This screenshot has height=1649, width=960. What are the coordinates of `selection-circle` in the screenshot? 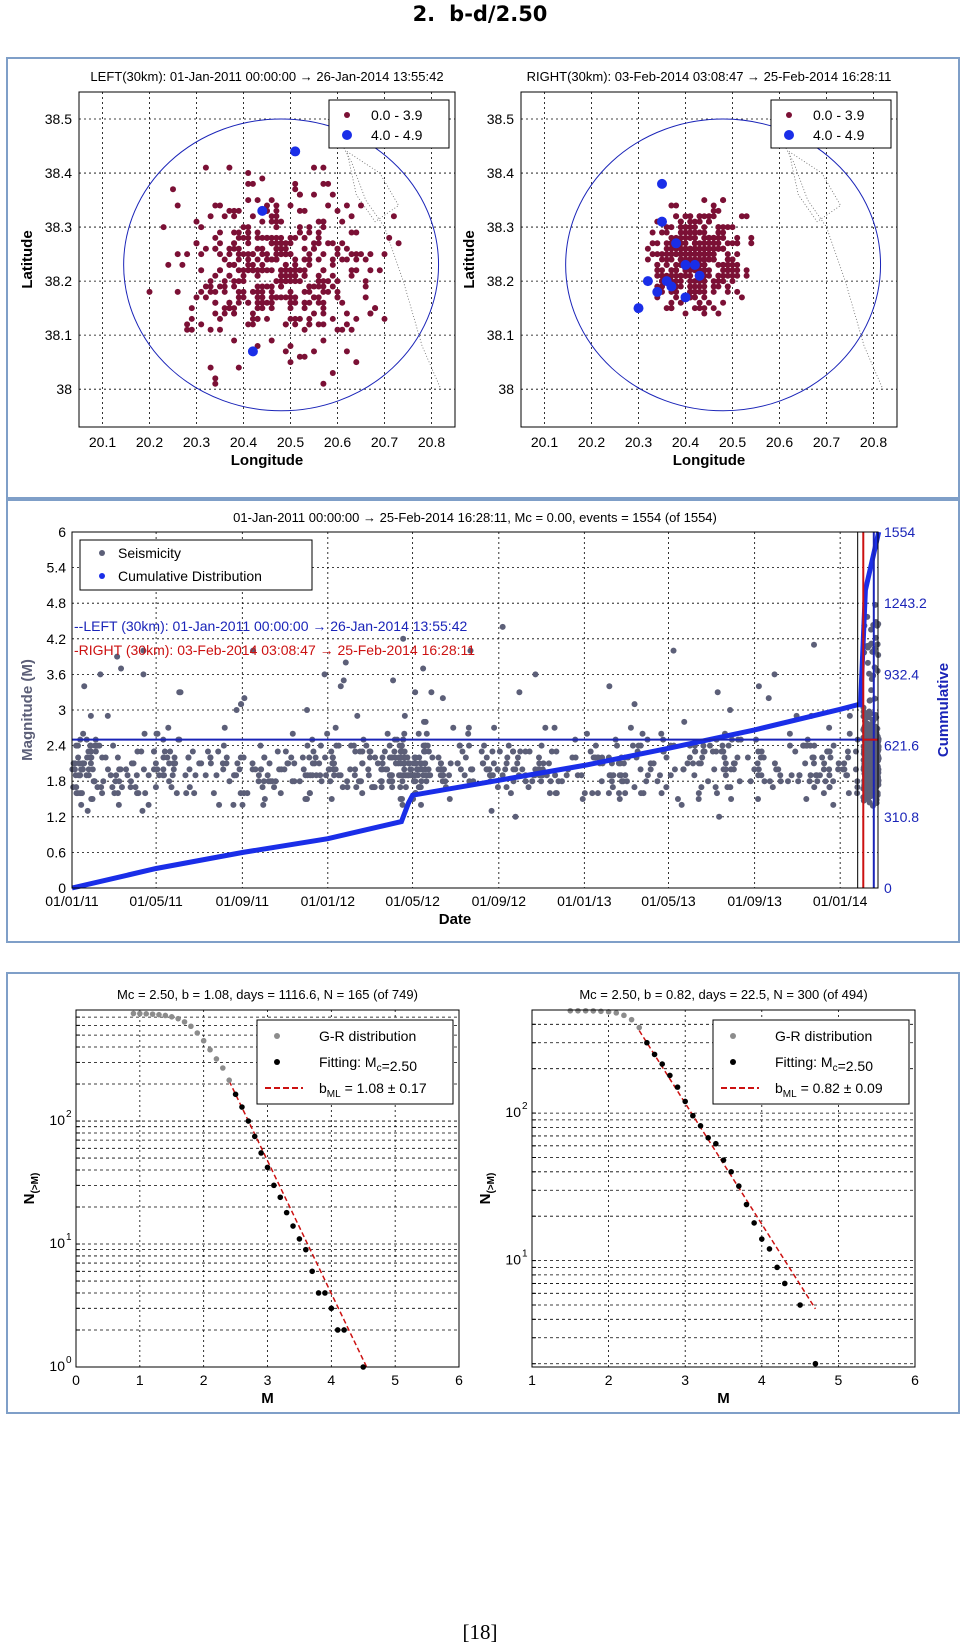 It's located at (281, 265).